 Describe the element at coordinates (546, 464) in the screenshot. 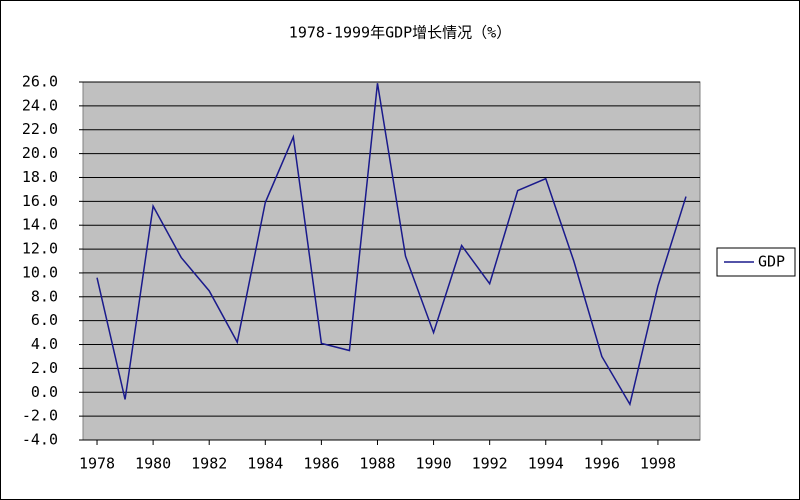

I see `x-tick-label: 1994` at that location.